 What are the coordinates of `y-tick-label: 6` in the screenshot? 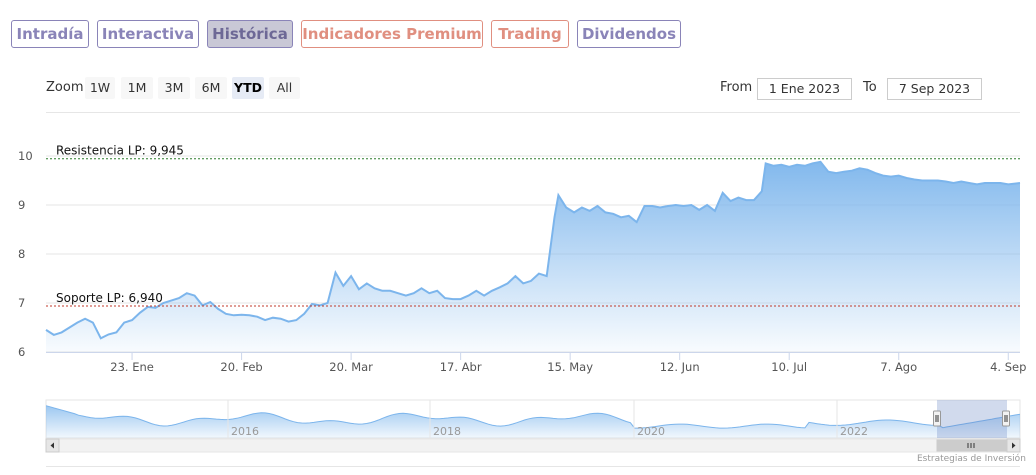 It's located at (21, 352).